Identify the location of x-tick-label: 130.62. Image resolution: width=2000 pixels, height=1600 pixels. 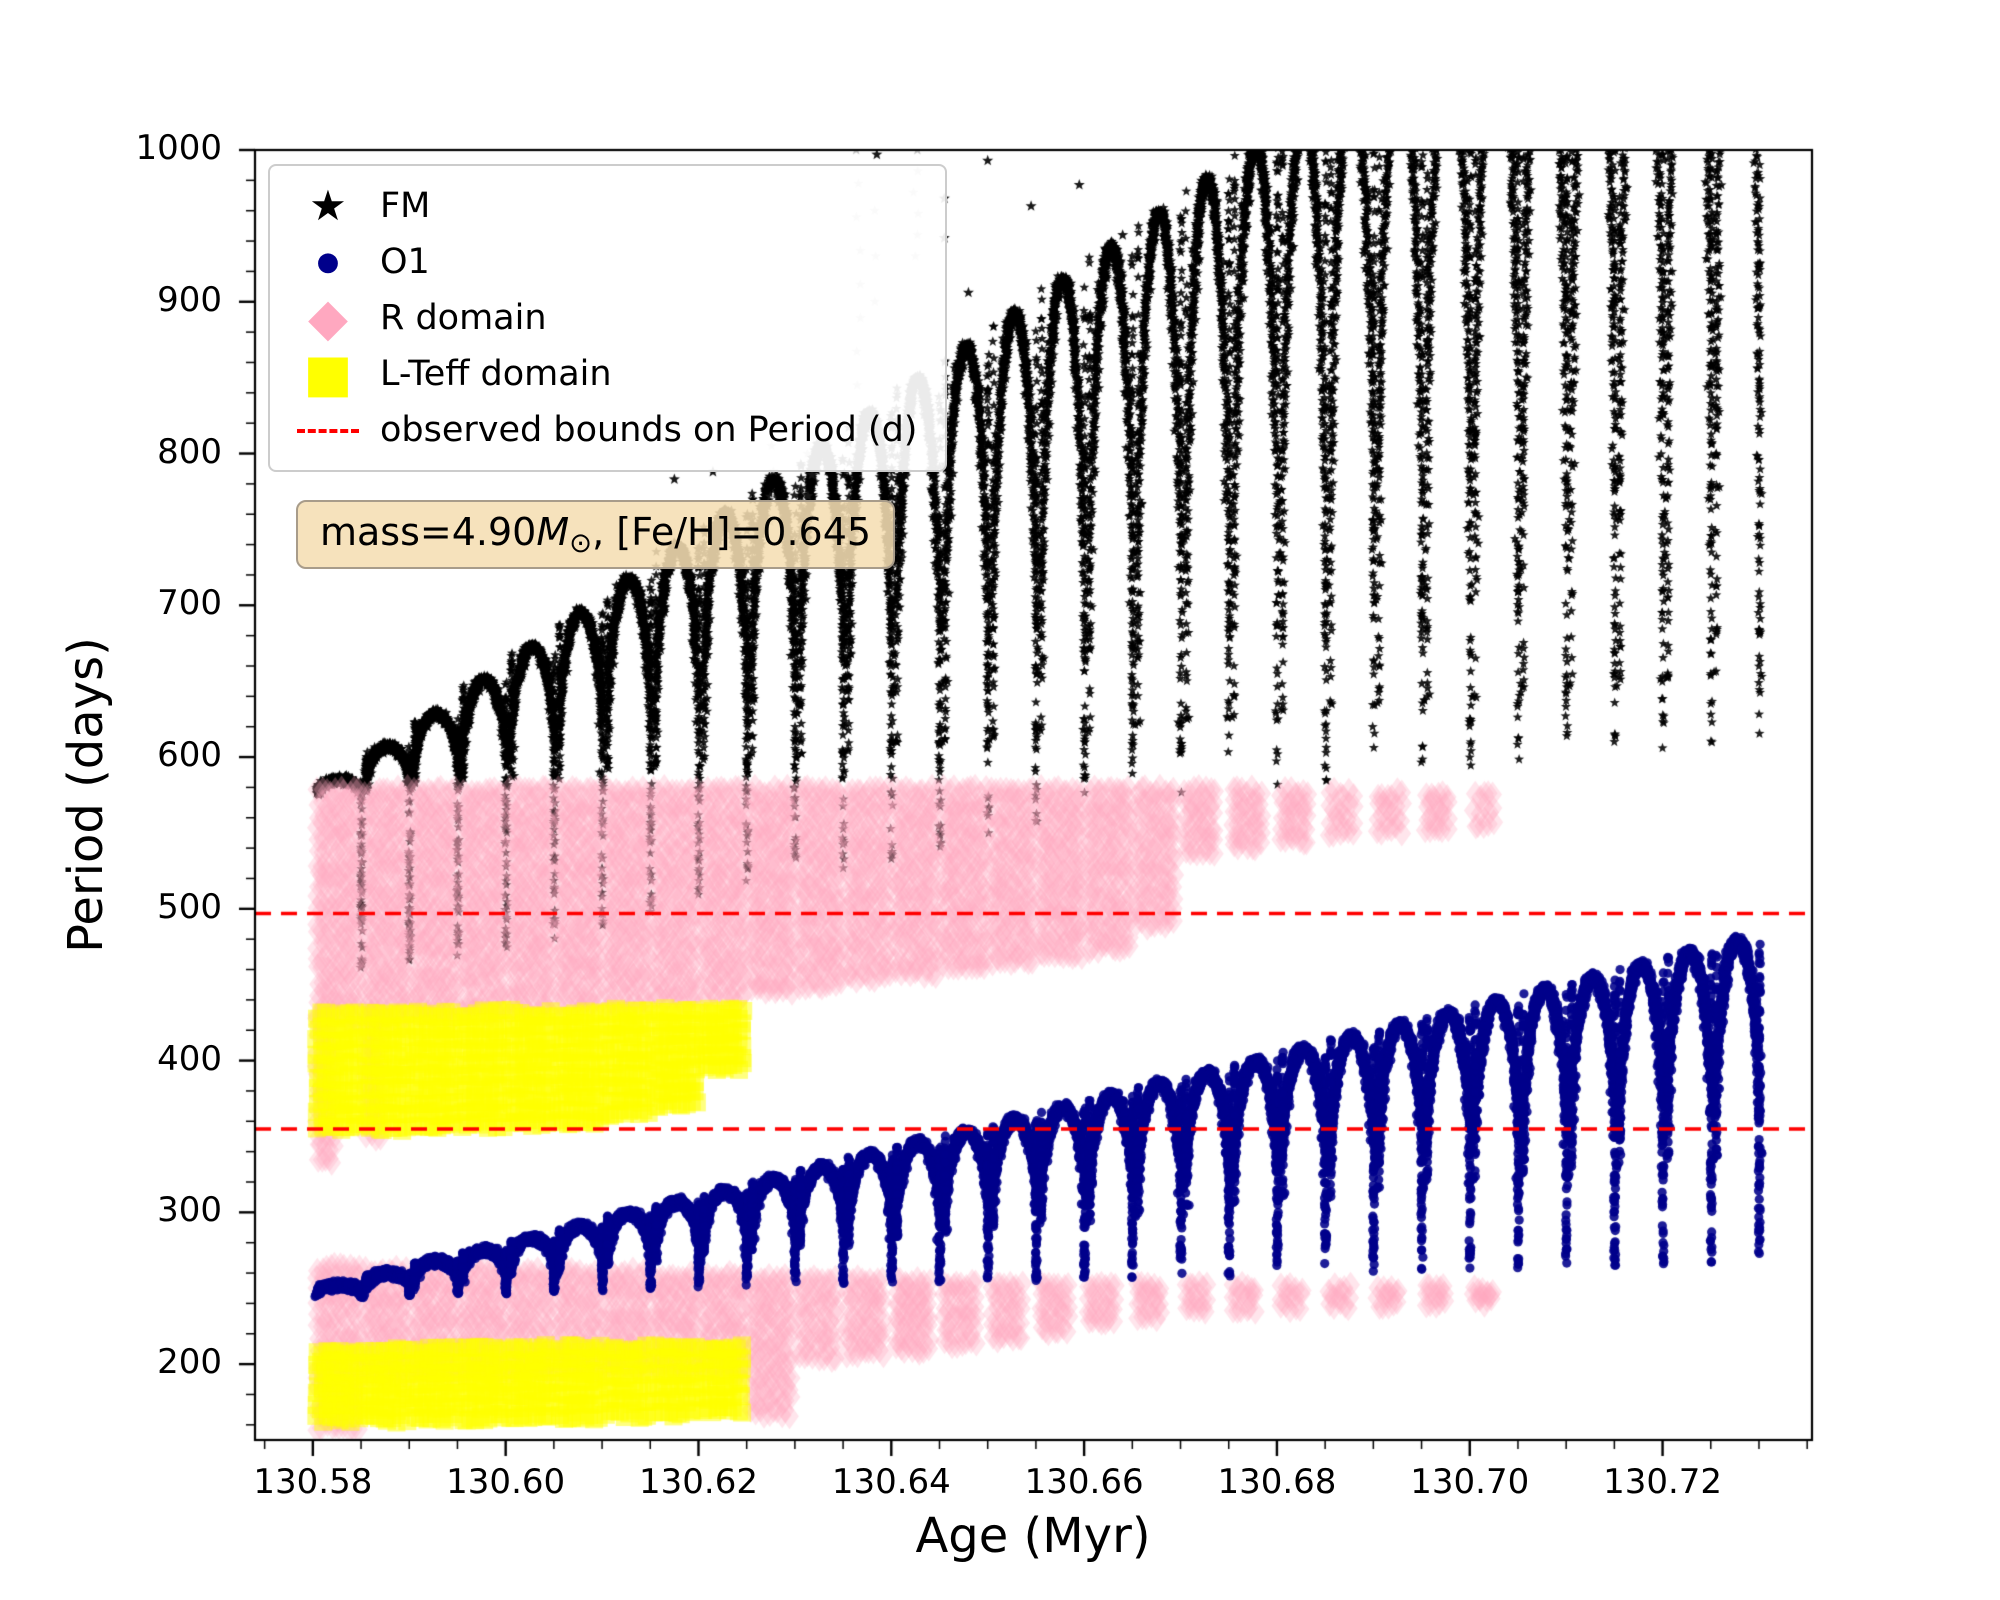
(698, 1482).